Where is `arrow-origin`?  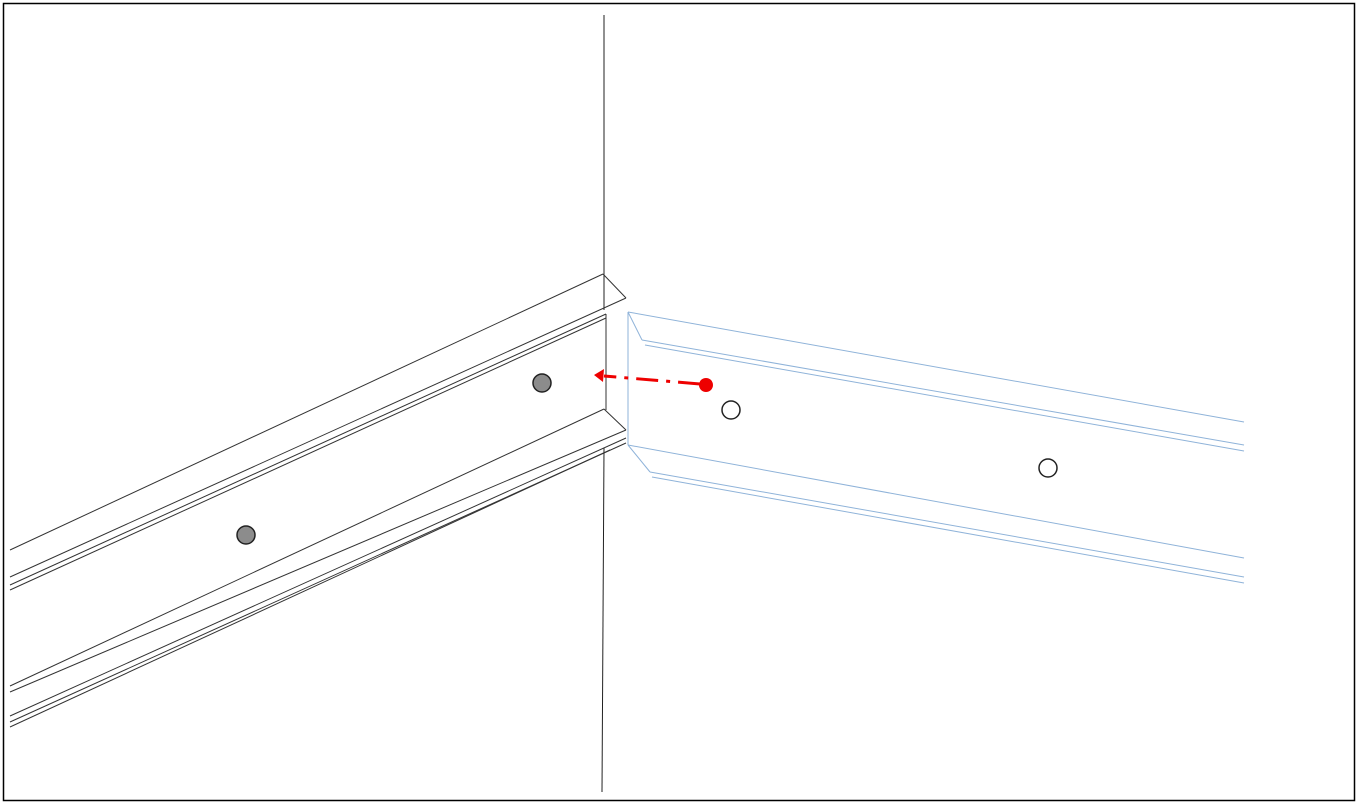
arrow-origin is located at coordinates (706, 385).